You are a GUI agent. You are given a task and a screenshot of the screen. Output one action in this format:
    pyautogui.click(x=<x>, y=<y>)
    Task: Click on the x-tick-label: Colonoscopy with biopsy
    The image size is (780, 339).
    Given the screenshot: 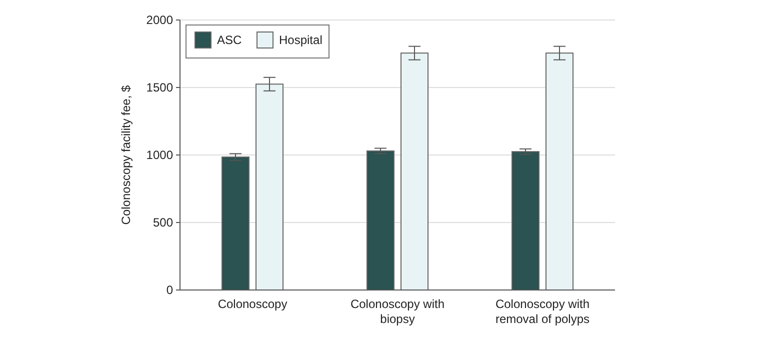 What is the action you would take?
    pyautogui.click(x=397, y=311)
    